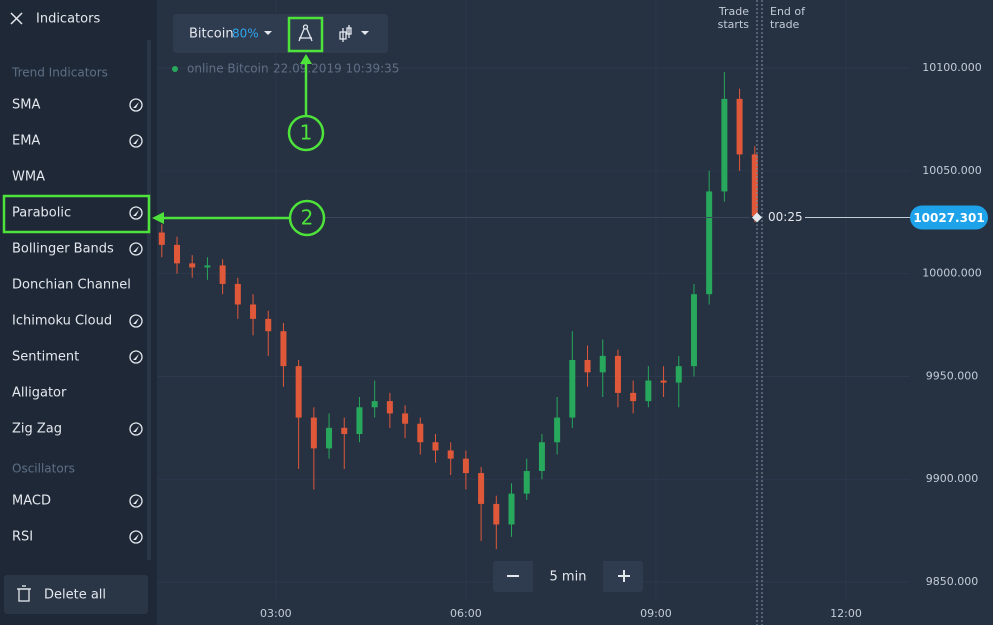  I want to click on y-tick-label: 10100.000, so click(952, 67).